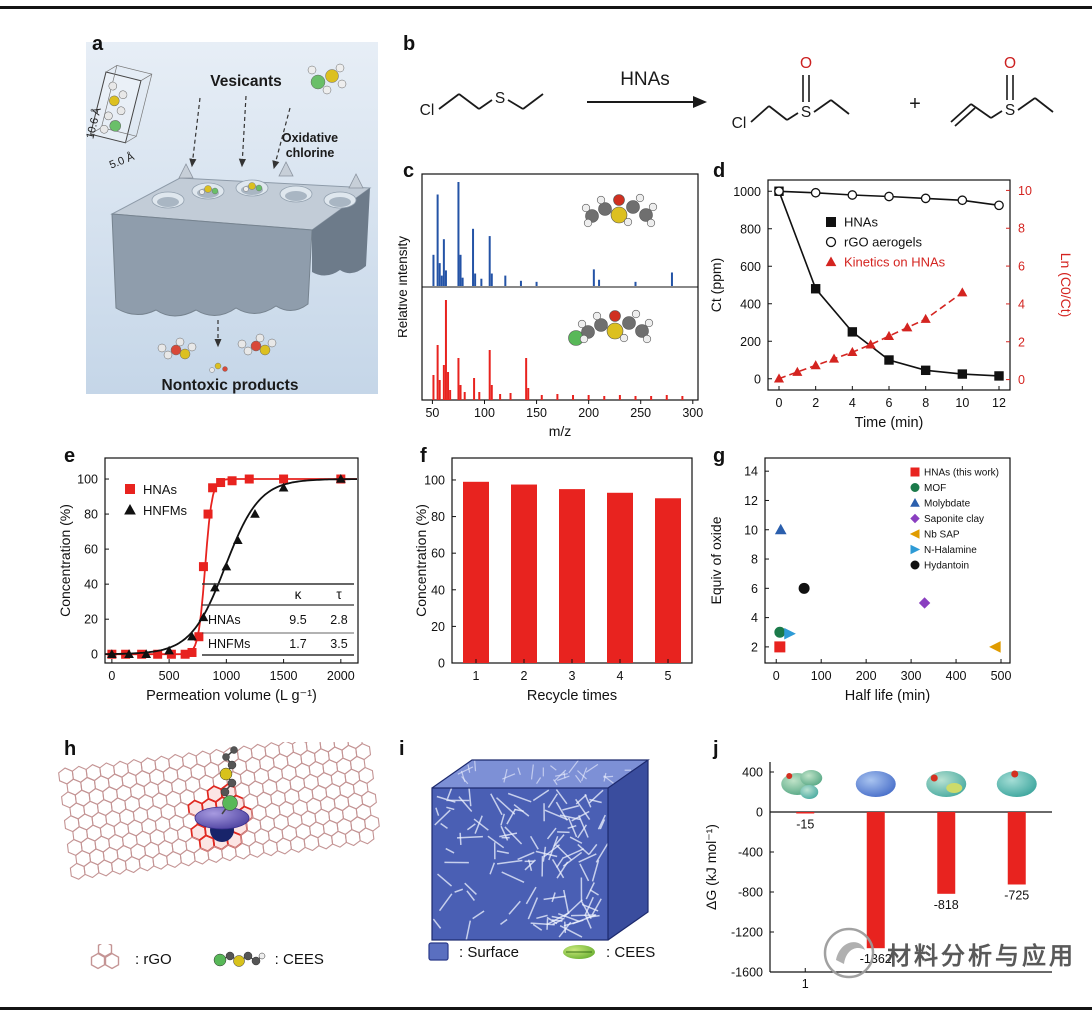 This screenshot has width=1092, height=1016. Describe the element at coordinates (711, 867) in the screenshot. I see `y-axis-label: ΔG (kJ mol⁻¹)` at that location.